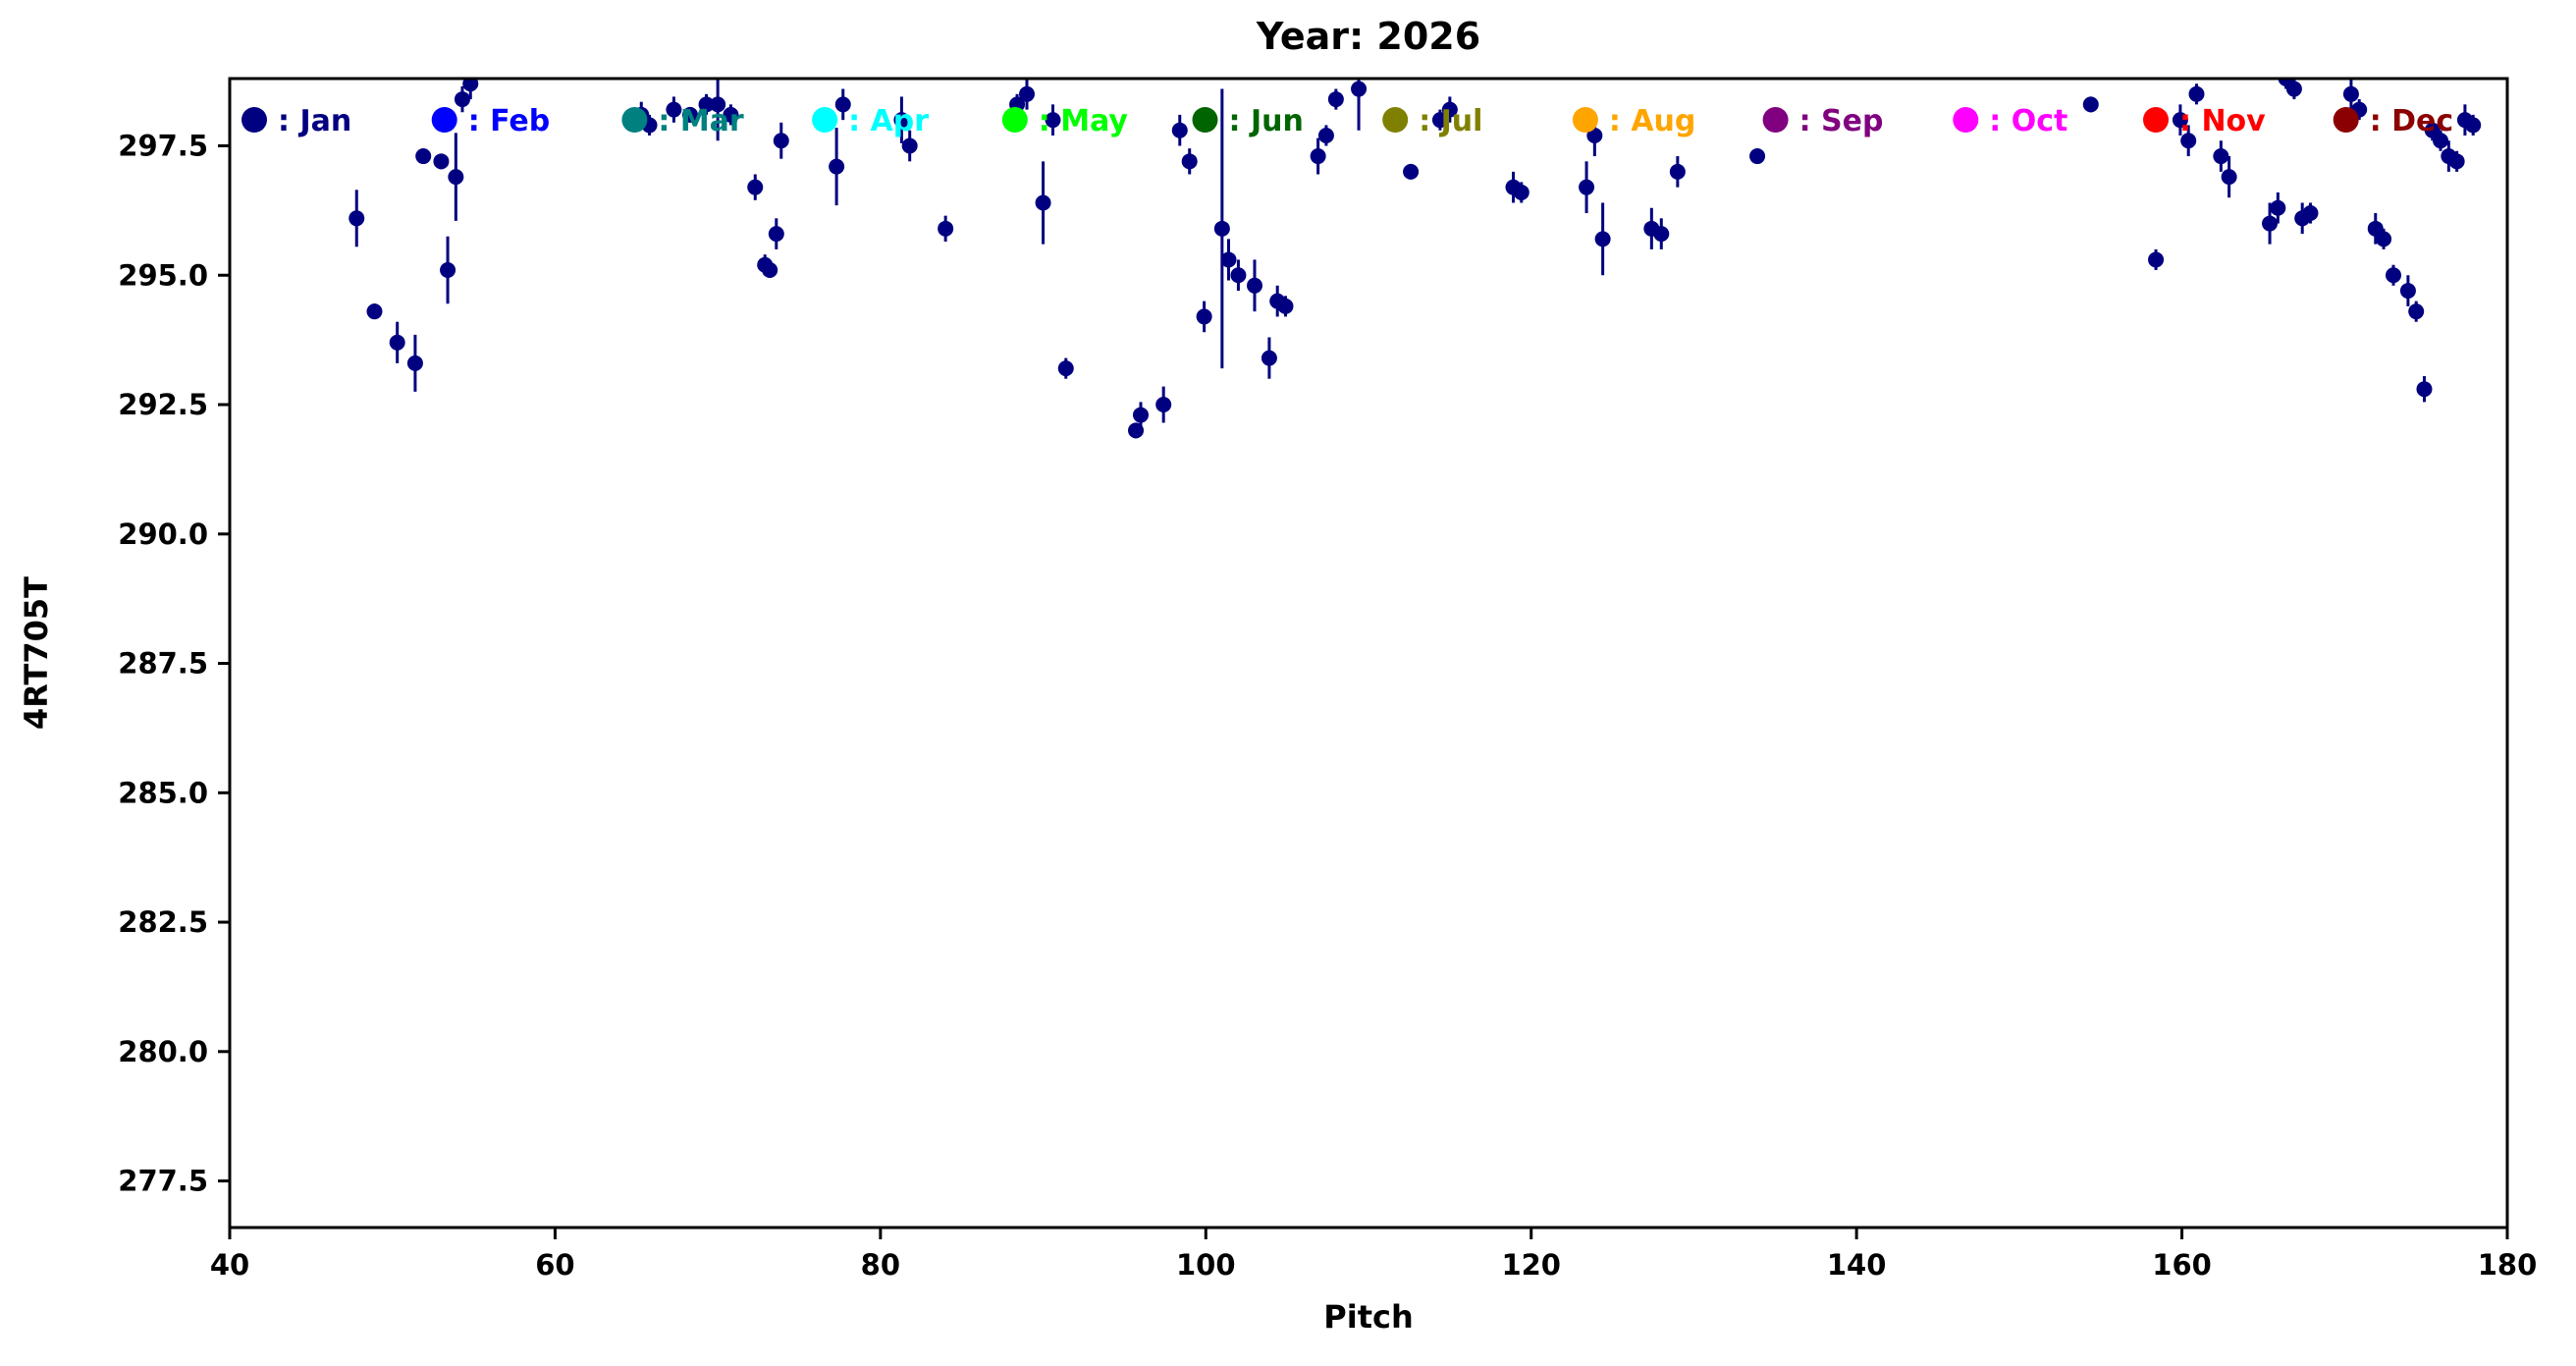 This screenshot has height=1366, width=2576. Describe the element at coordinates (2508, 1265) in the screenshot. I see `x-tick-label: 180` at that location.